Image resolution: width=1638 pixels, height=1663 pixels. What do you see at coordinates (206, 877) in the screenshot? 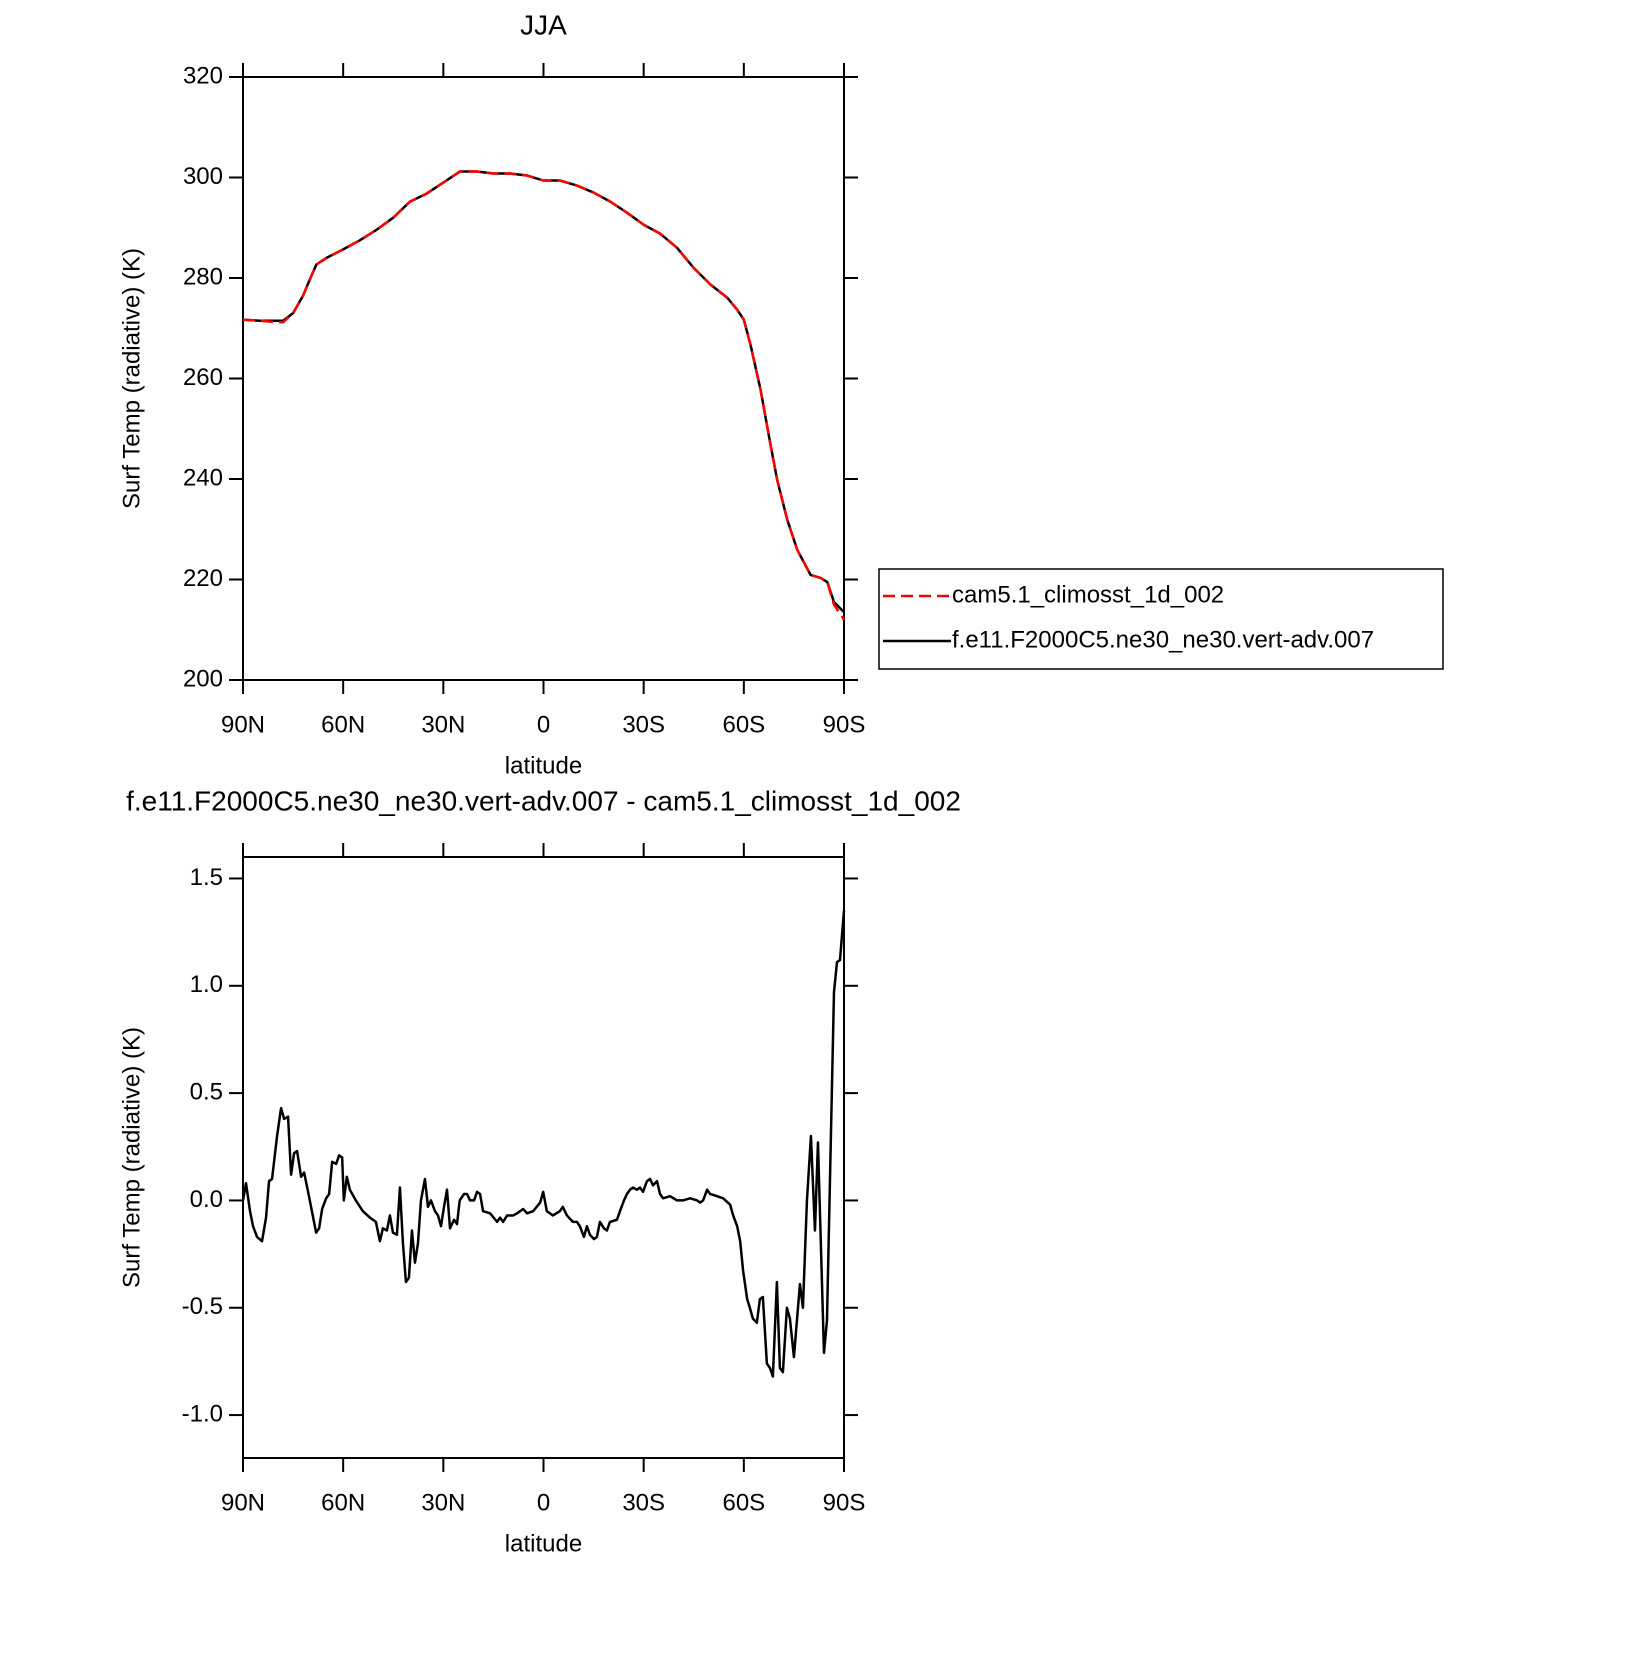
I see `y-tick-label: 1.5` at bounding box center [206, 877].